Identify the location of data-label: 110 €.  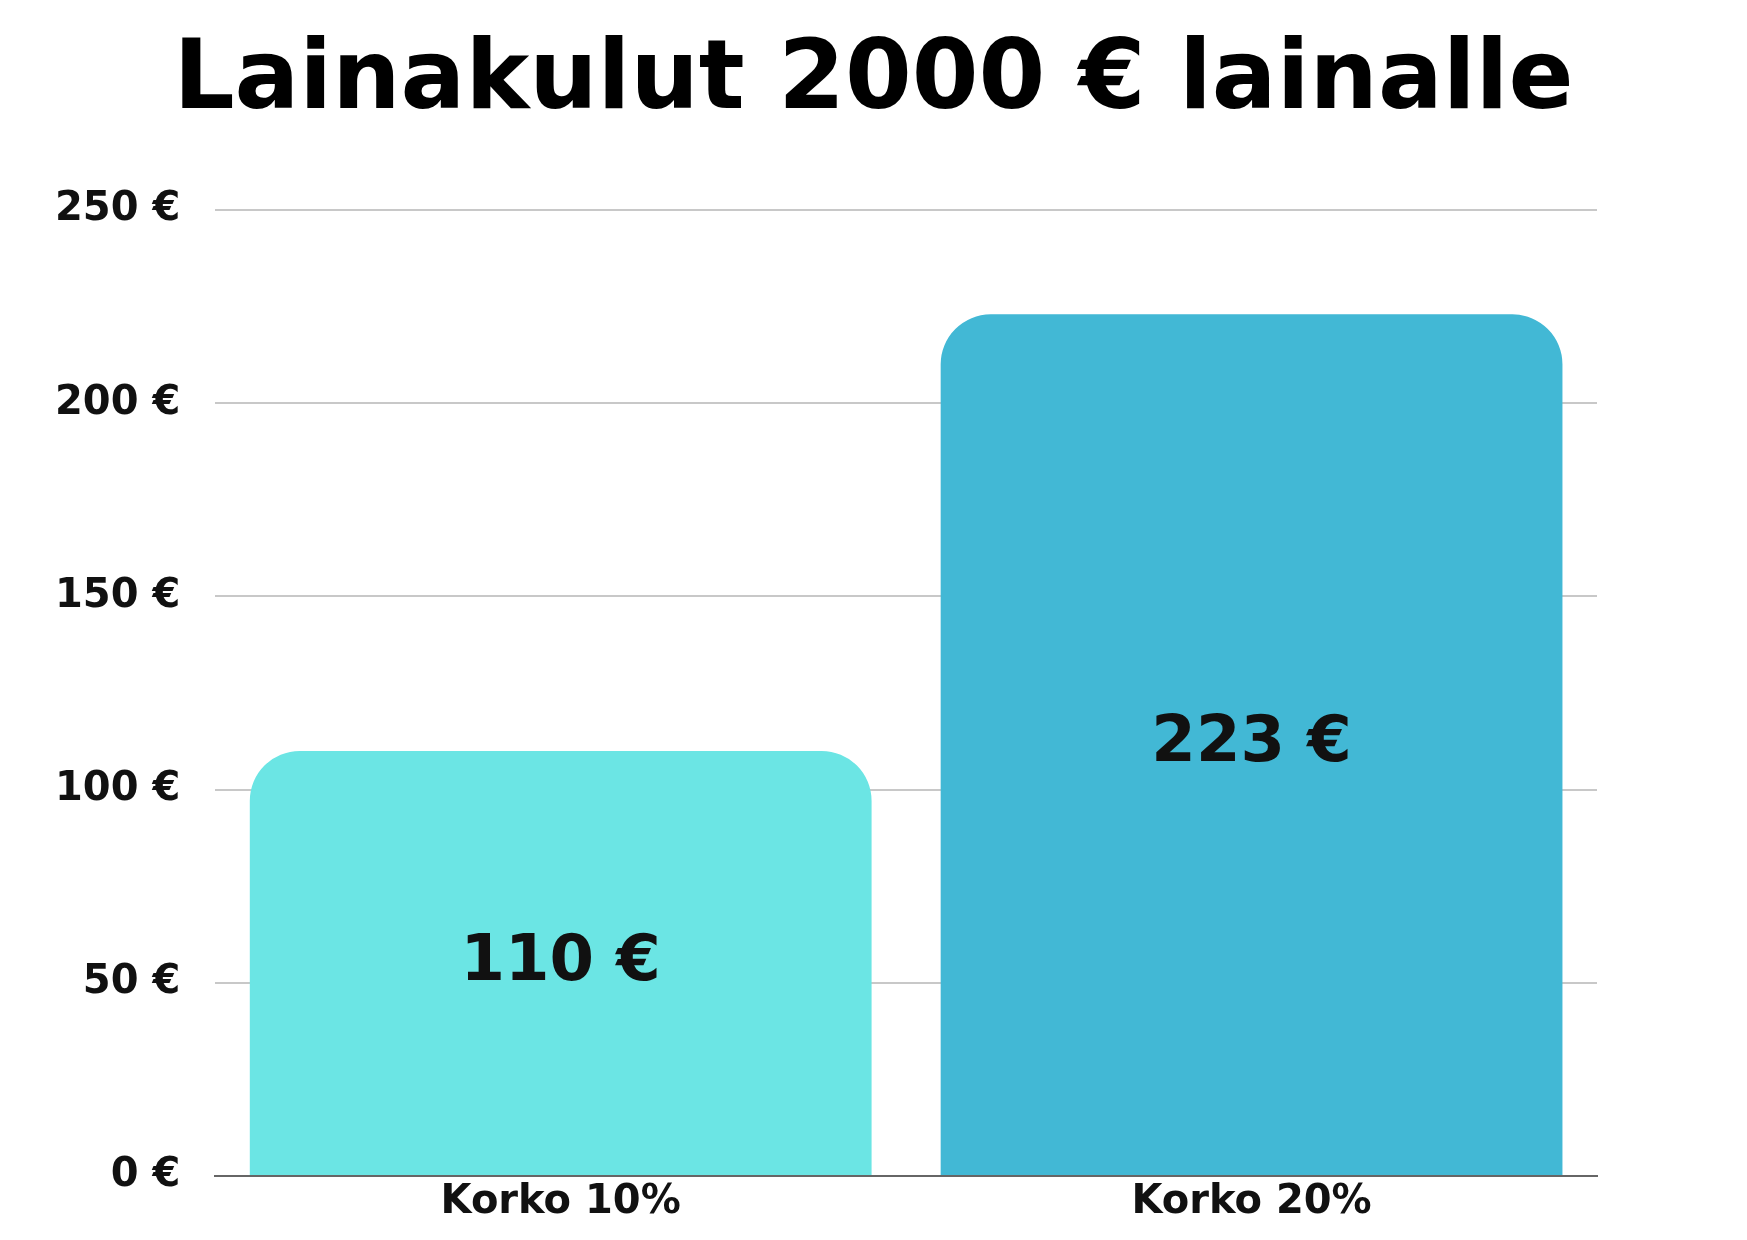
(560, 957).